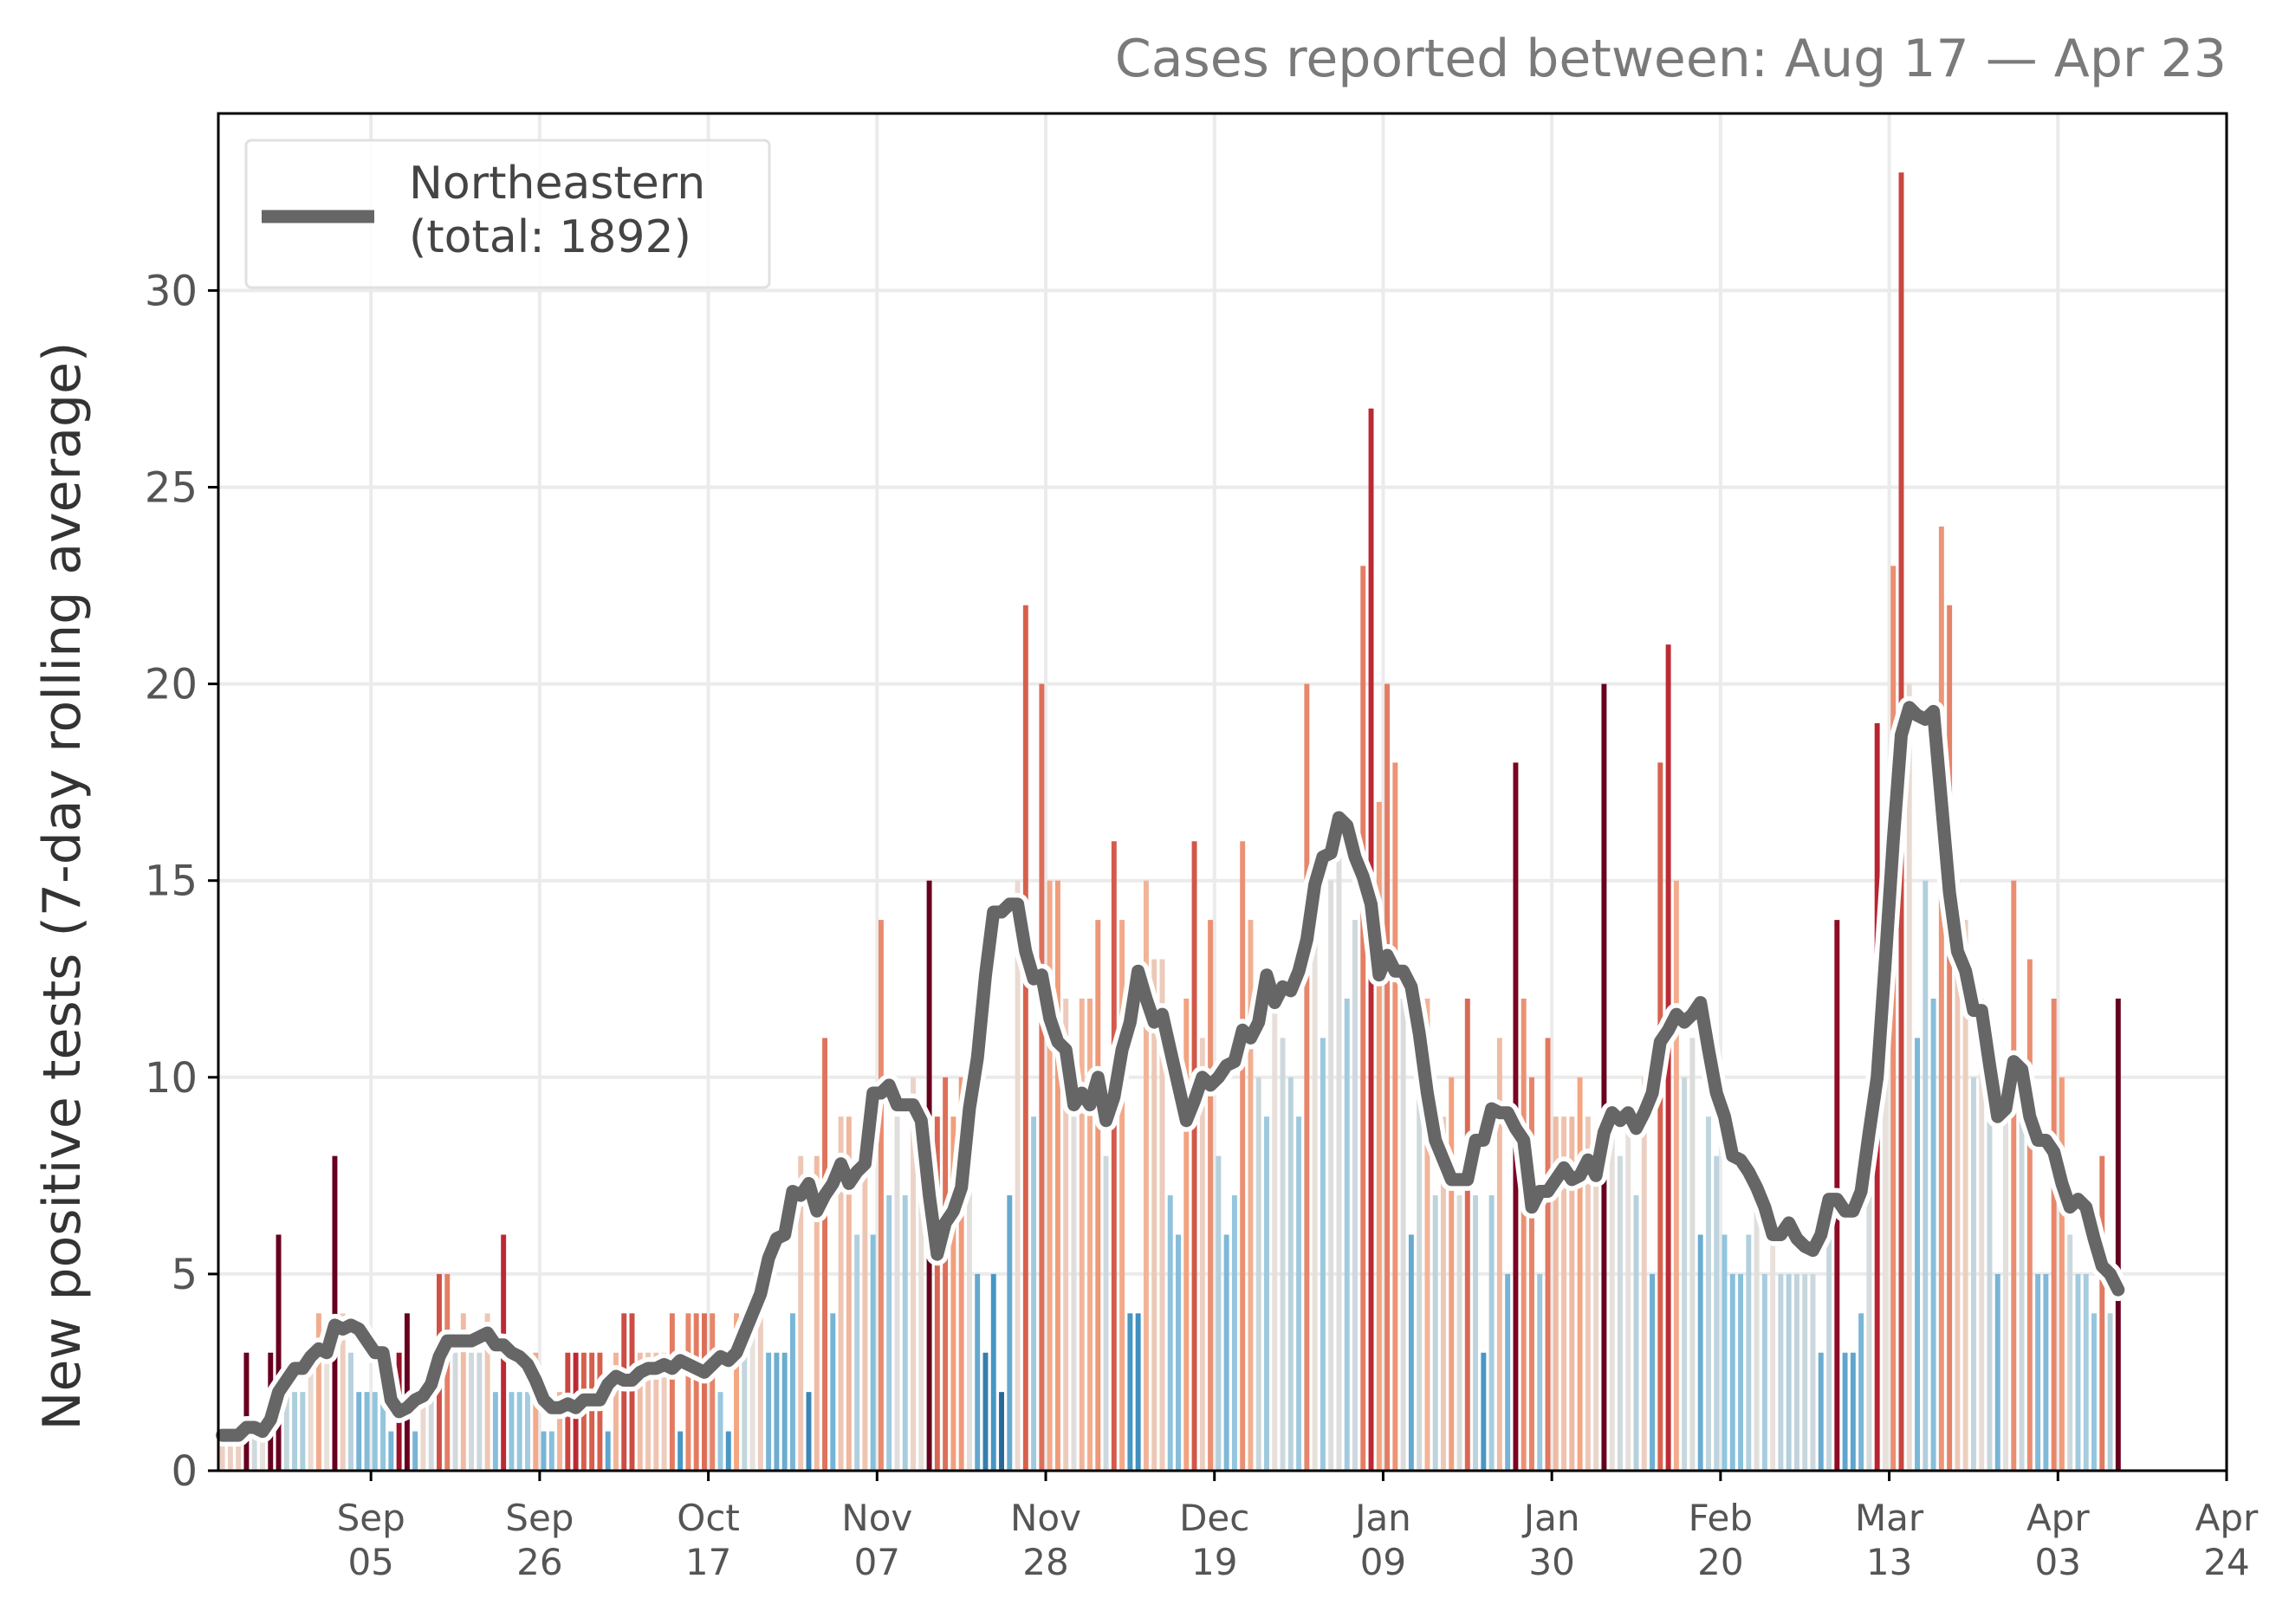 This screenshot has width=2289, height=1624. What do you see at coordinates (2058, 1562) in the screenshot?
I see `x-tick-day: 03` at bounding box center [2058, 1562].